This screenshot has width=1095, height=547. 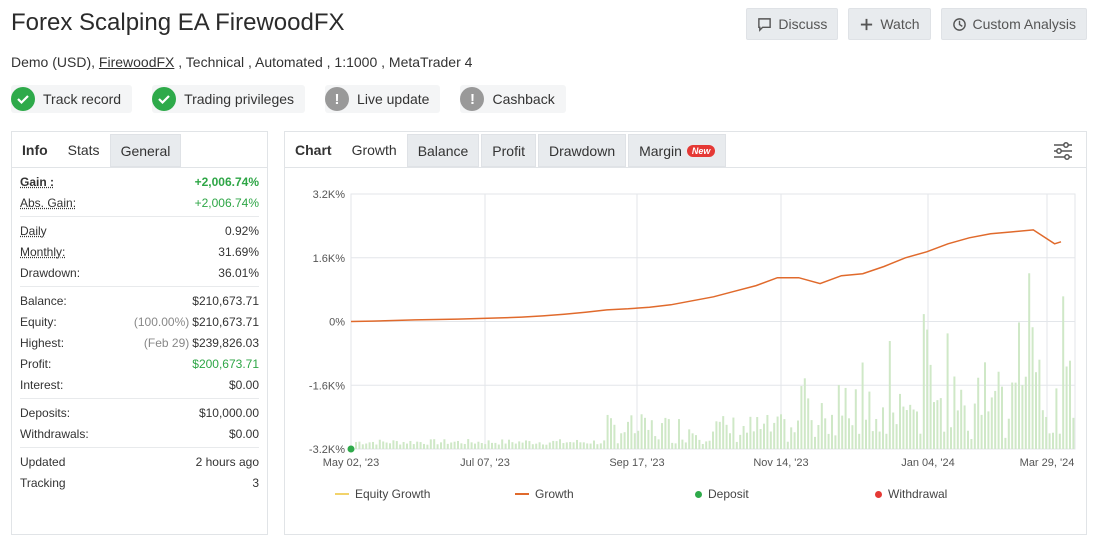 What do you see at coordinates (166, 342) in the screenshot?
I see `highest-date: (Feb 29)` at bounding box center [166, 342].